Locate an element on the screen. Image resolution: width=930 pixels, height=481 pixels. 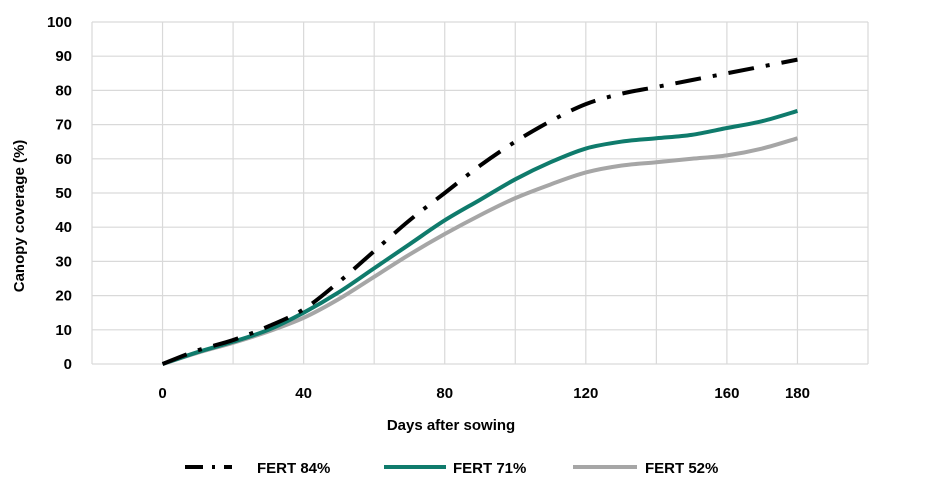
y-tick-label: 20 is located at coordinates (63, 296).